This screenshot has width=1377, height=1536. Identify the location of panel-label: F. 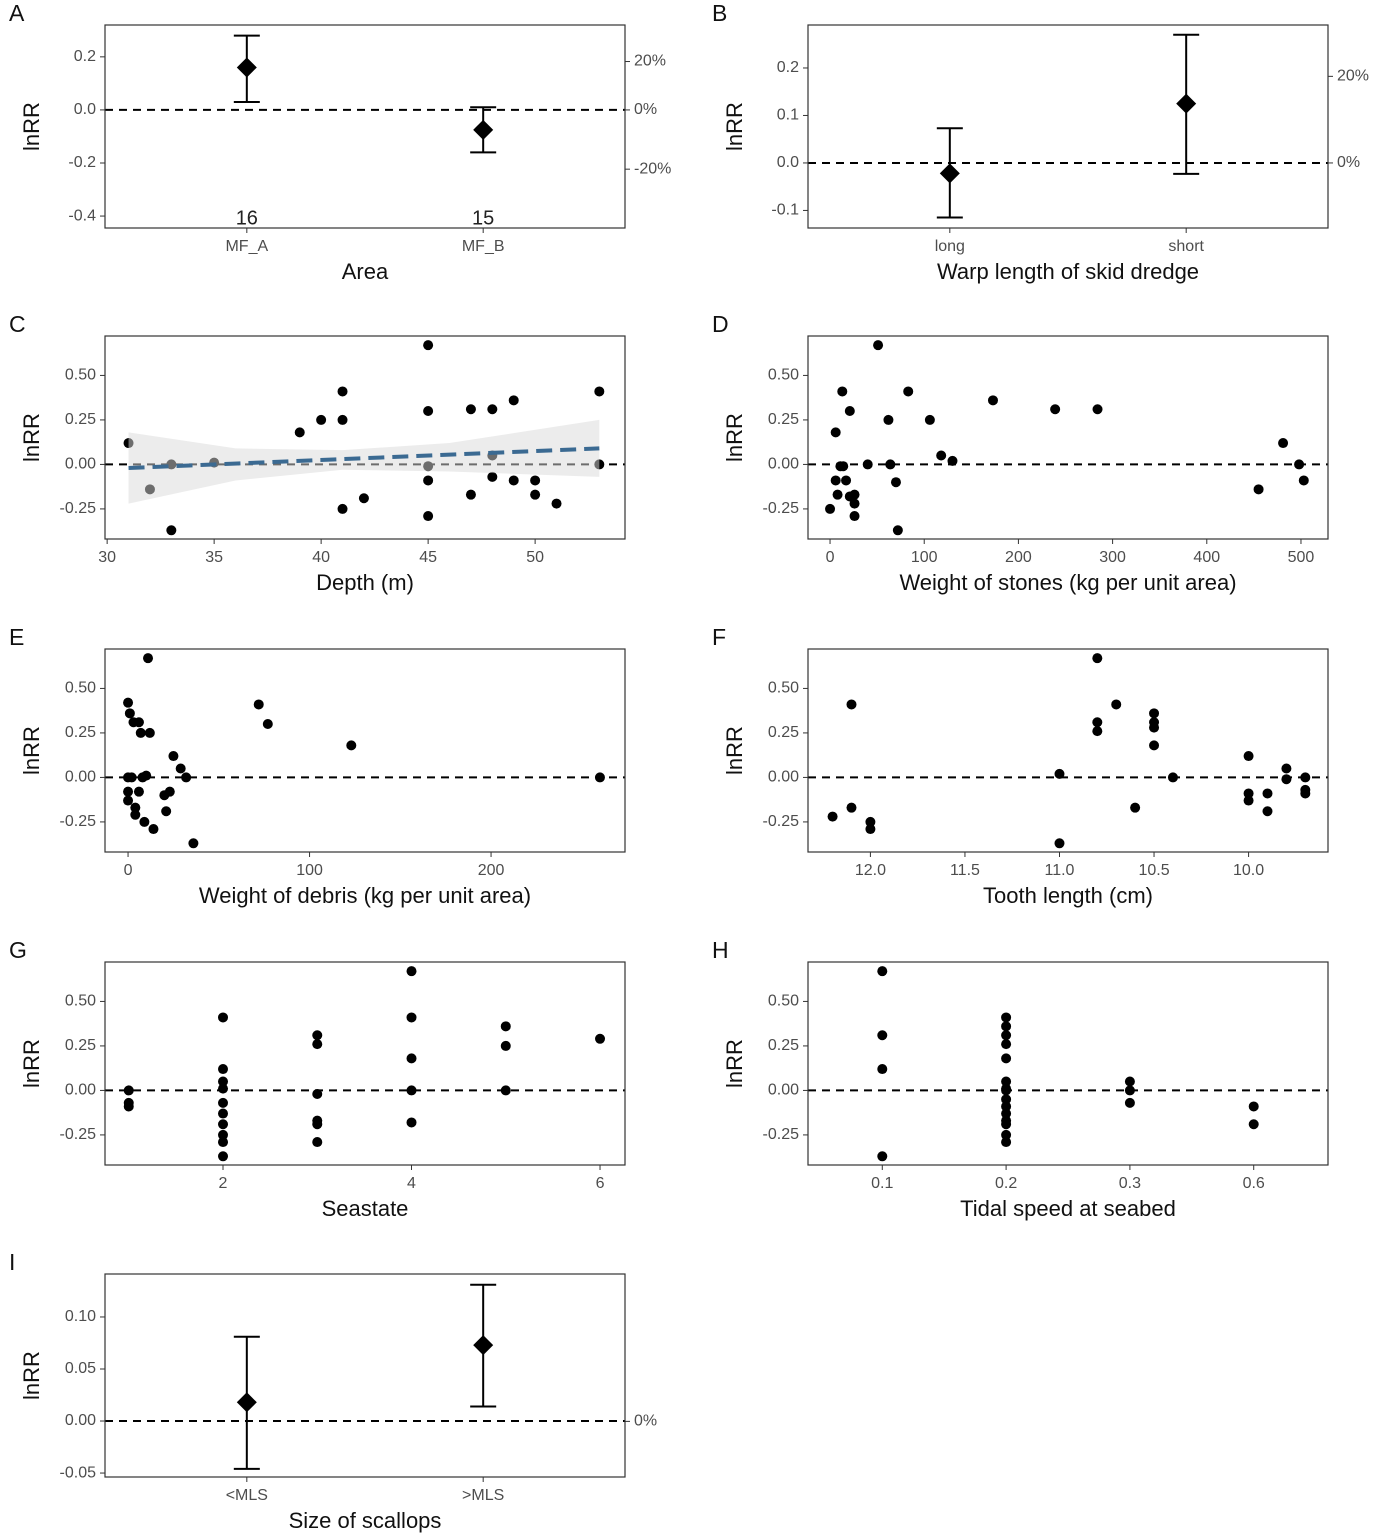
(719, 637).